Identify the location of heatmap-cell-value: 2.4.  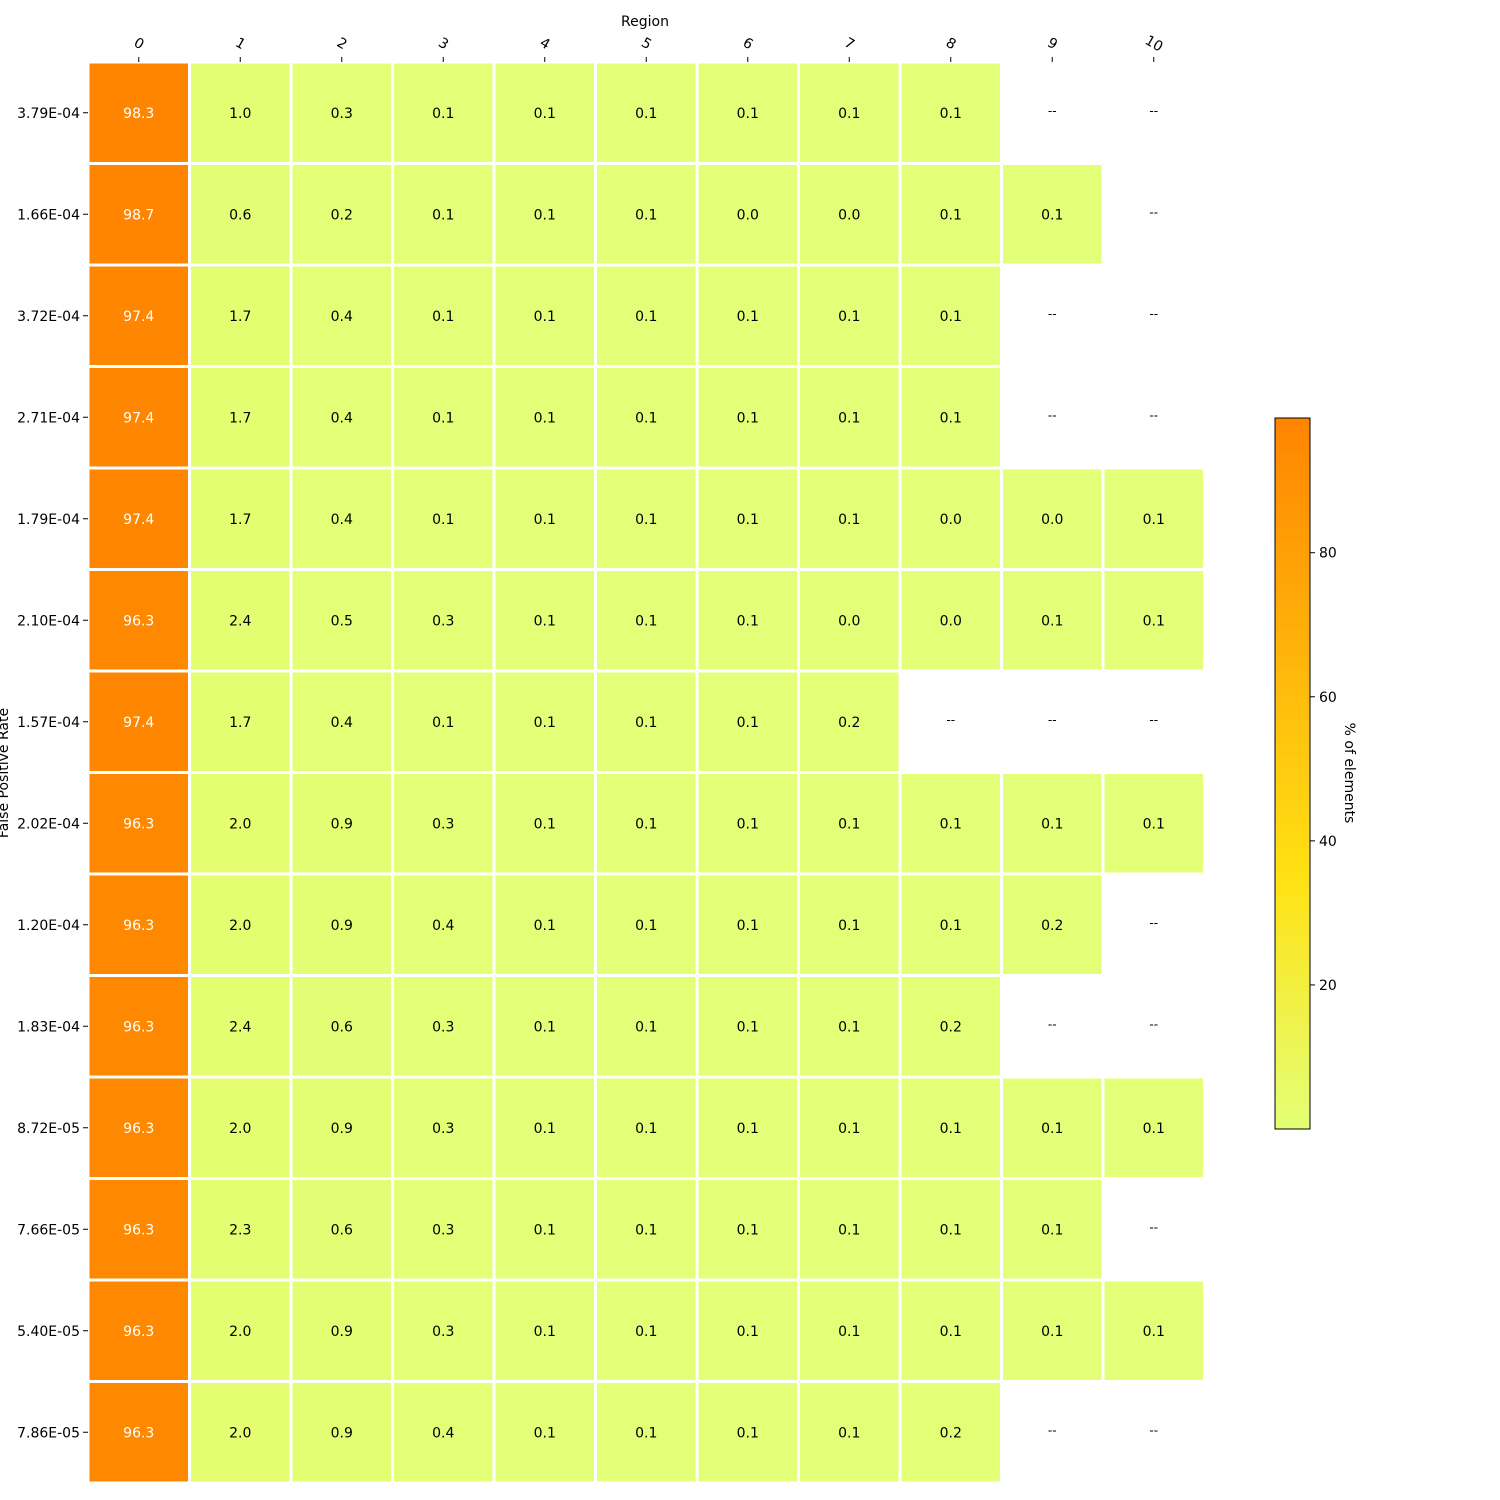
(240, 1027).